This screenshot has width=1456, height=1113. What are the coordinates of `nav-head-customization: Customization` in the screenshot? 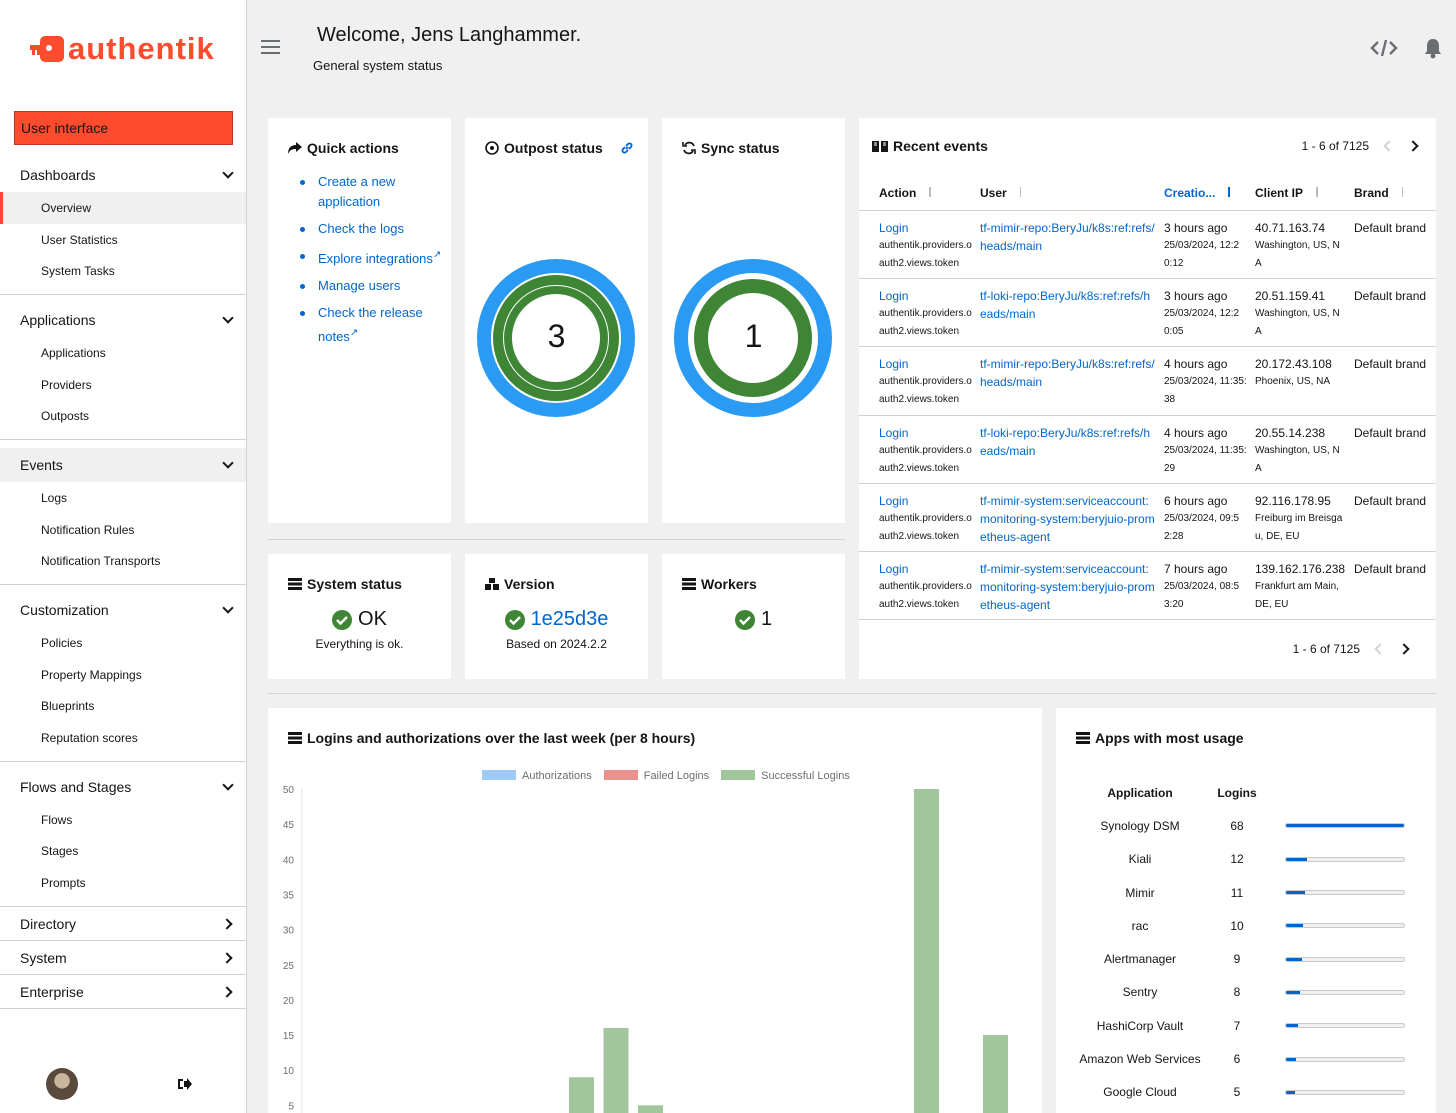 It's located at (123, 610).